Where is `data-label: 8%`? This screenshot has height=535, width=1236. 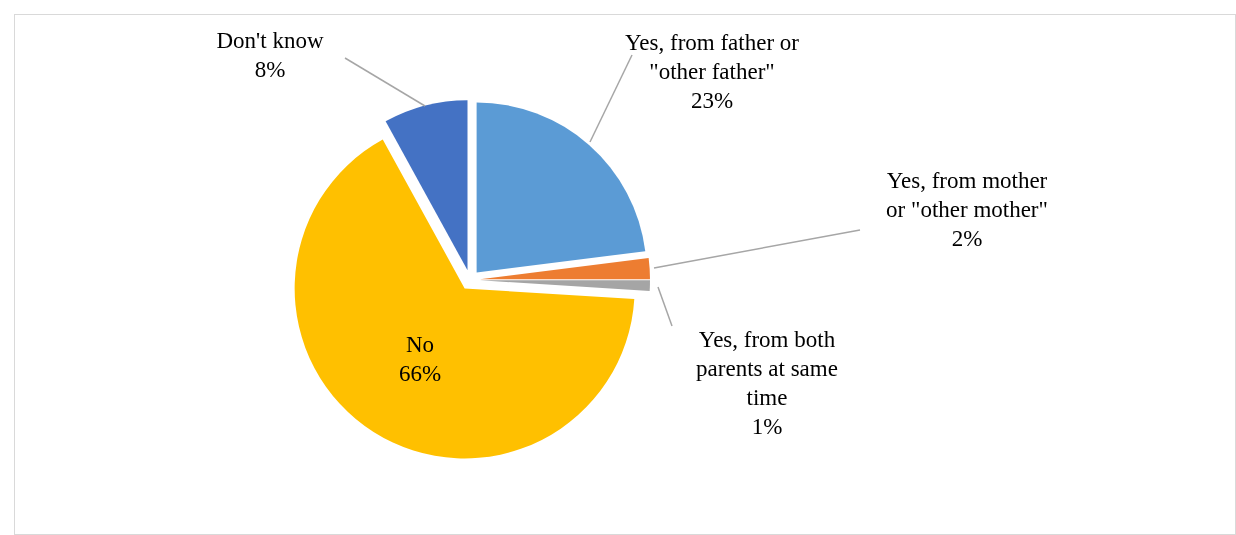
data-label: 8% is located at coordinates (270, 69).